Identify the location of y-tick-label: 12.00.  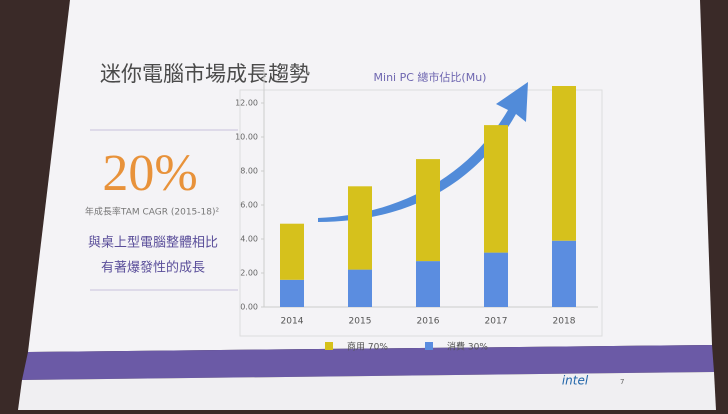
(246, 103).